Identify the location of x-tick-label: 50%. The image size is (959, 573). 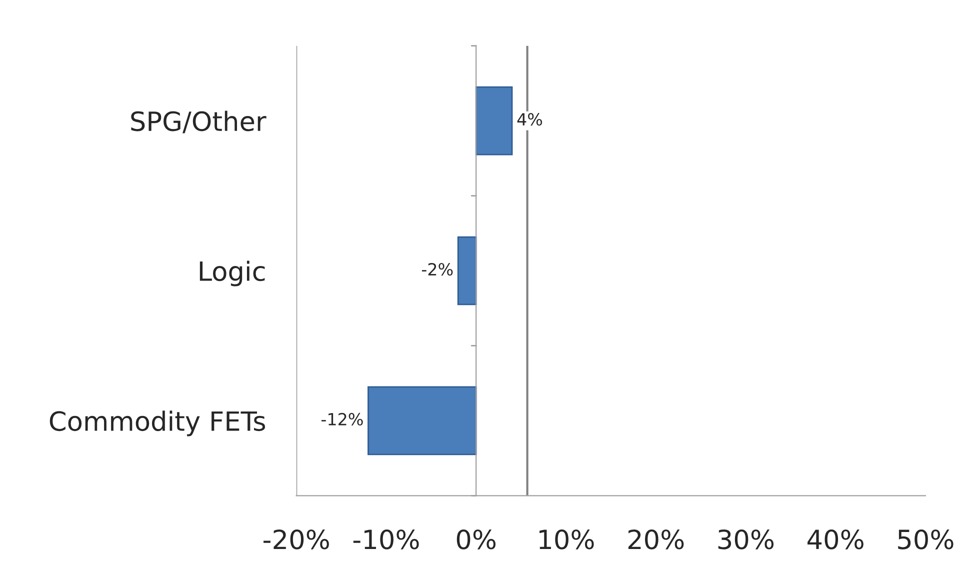
(926, 539).